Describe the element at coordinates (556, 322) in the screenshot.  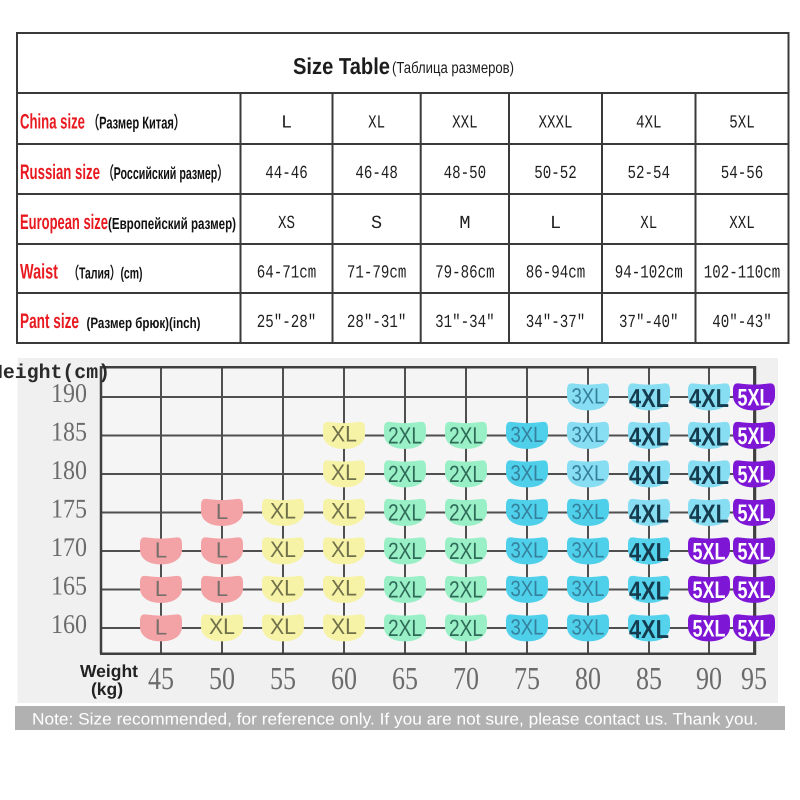
I see `svg-text: 34″-37″` at that location.